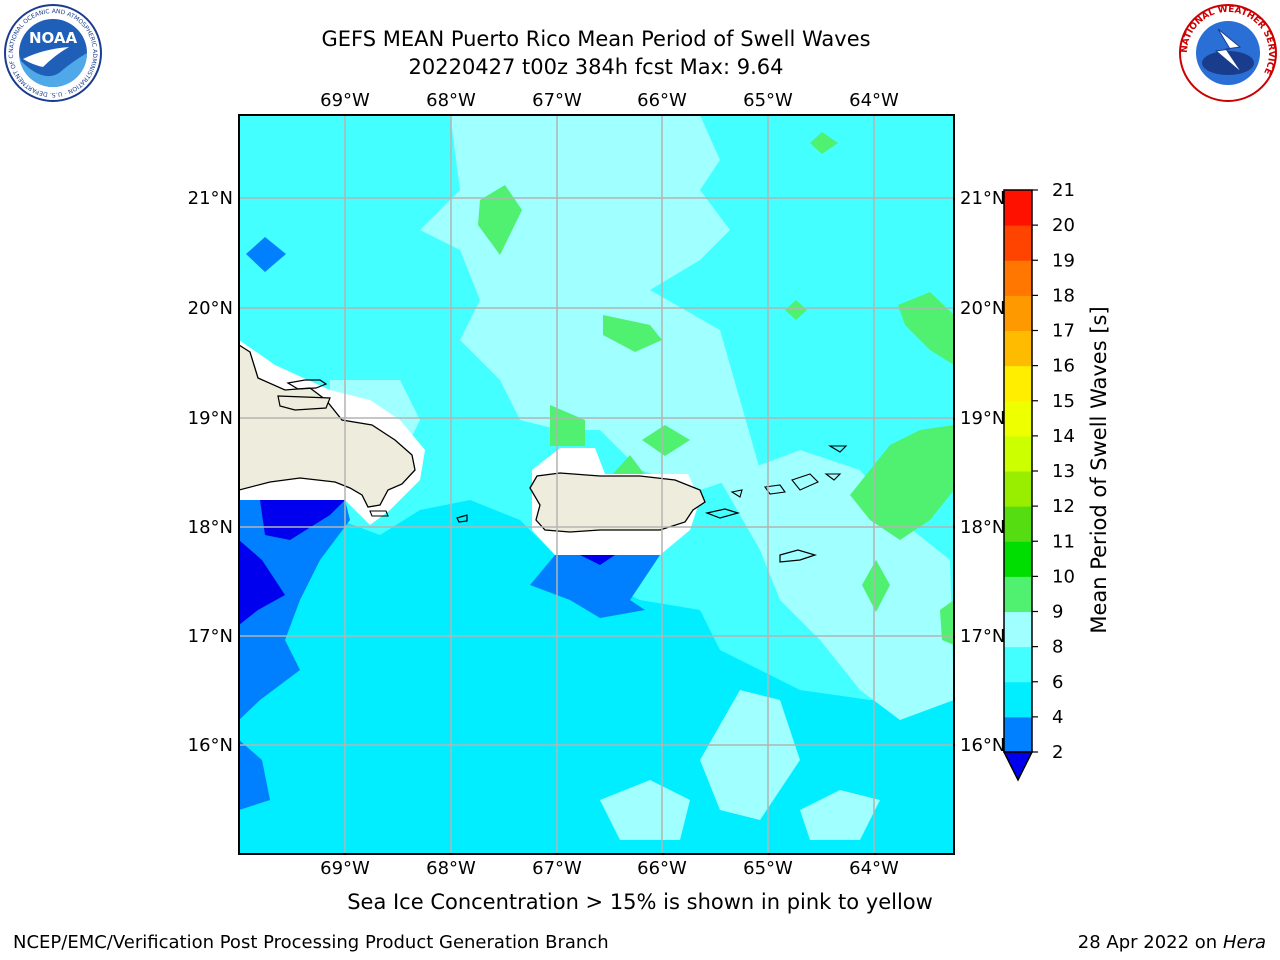 The image size is (1280, 960). I want to click on contour-9-10-d, so click(666, 440).